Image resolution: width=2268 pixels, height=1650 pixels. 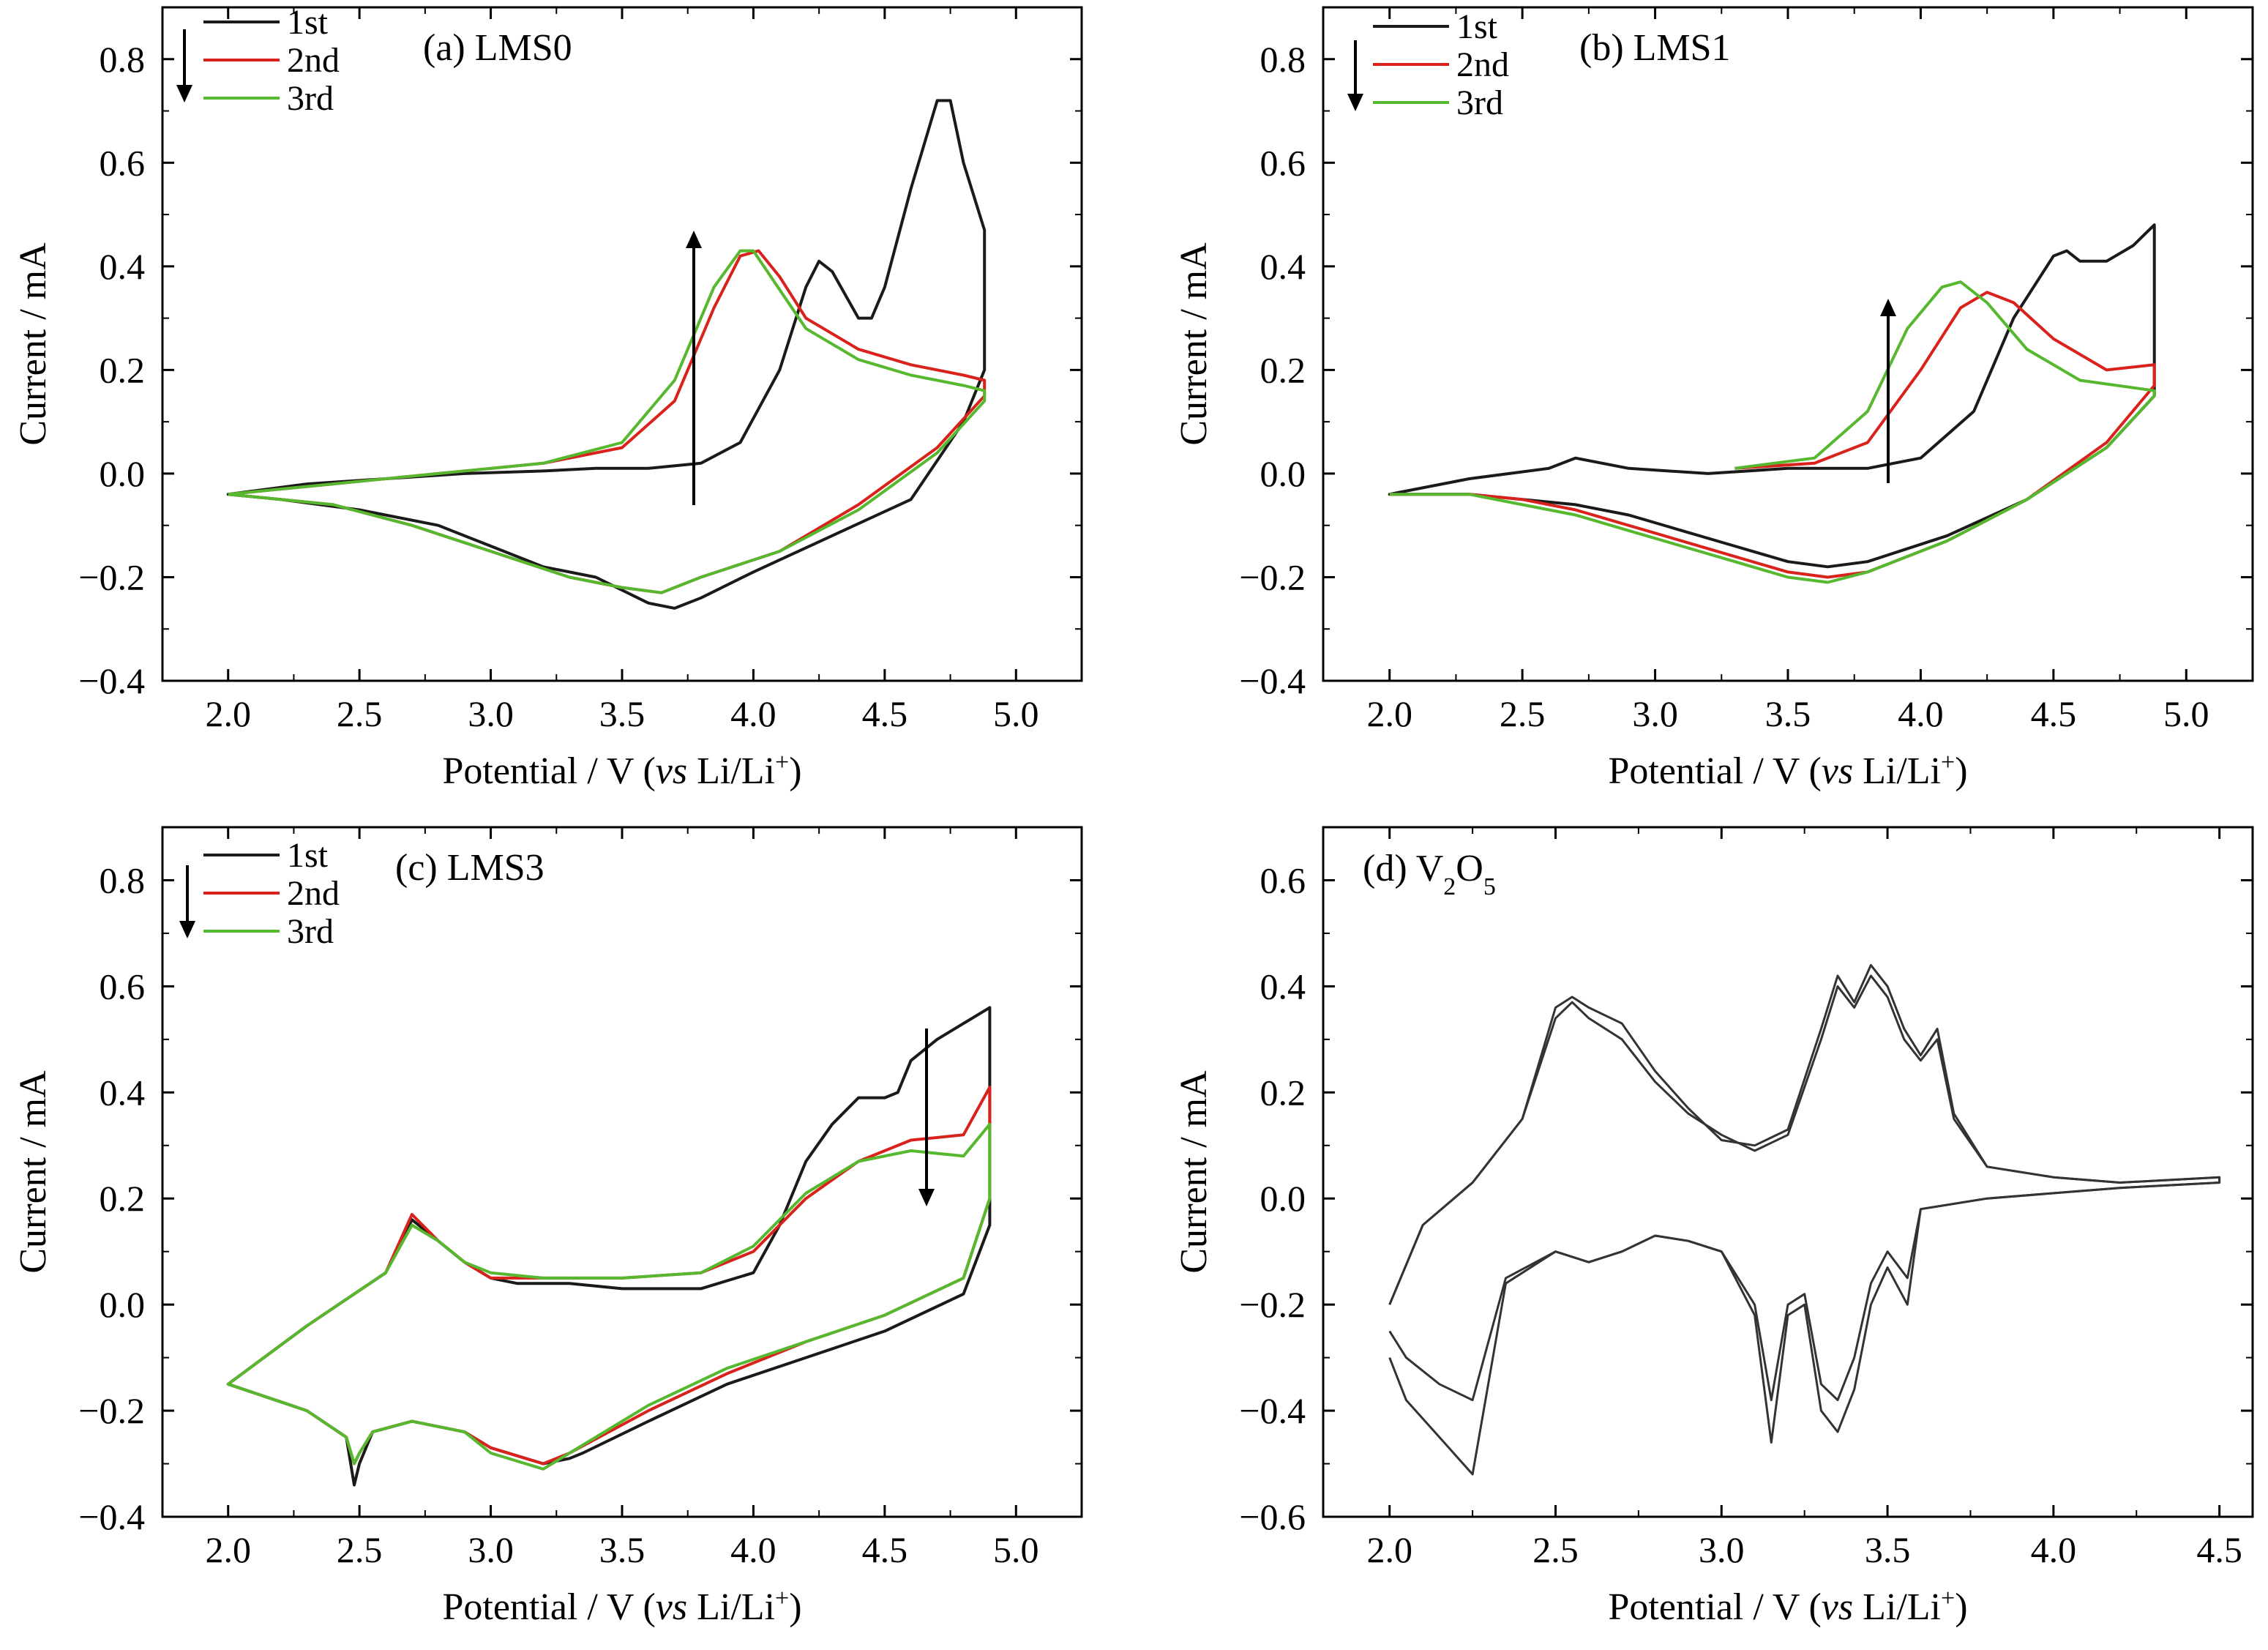 I want to click on panel-title: (c) LMS3, so click(x=470, y=868).